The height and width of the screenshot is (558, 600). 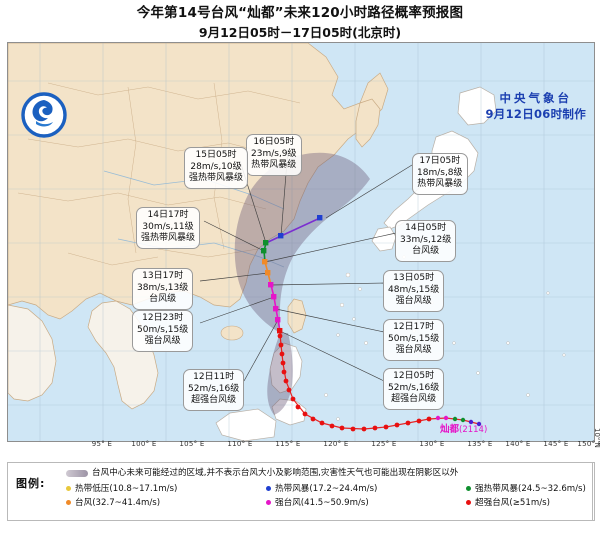 I want to click on taiwan-island, so click(x=297, y=316).